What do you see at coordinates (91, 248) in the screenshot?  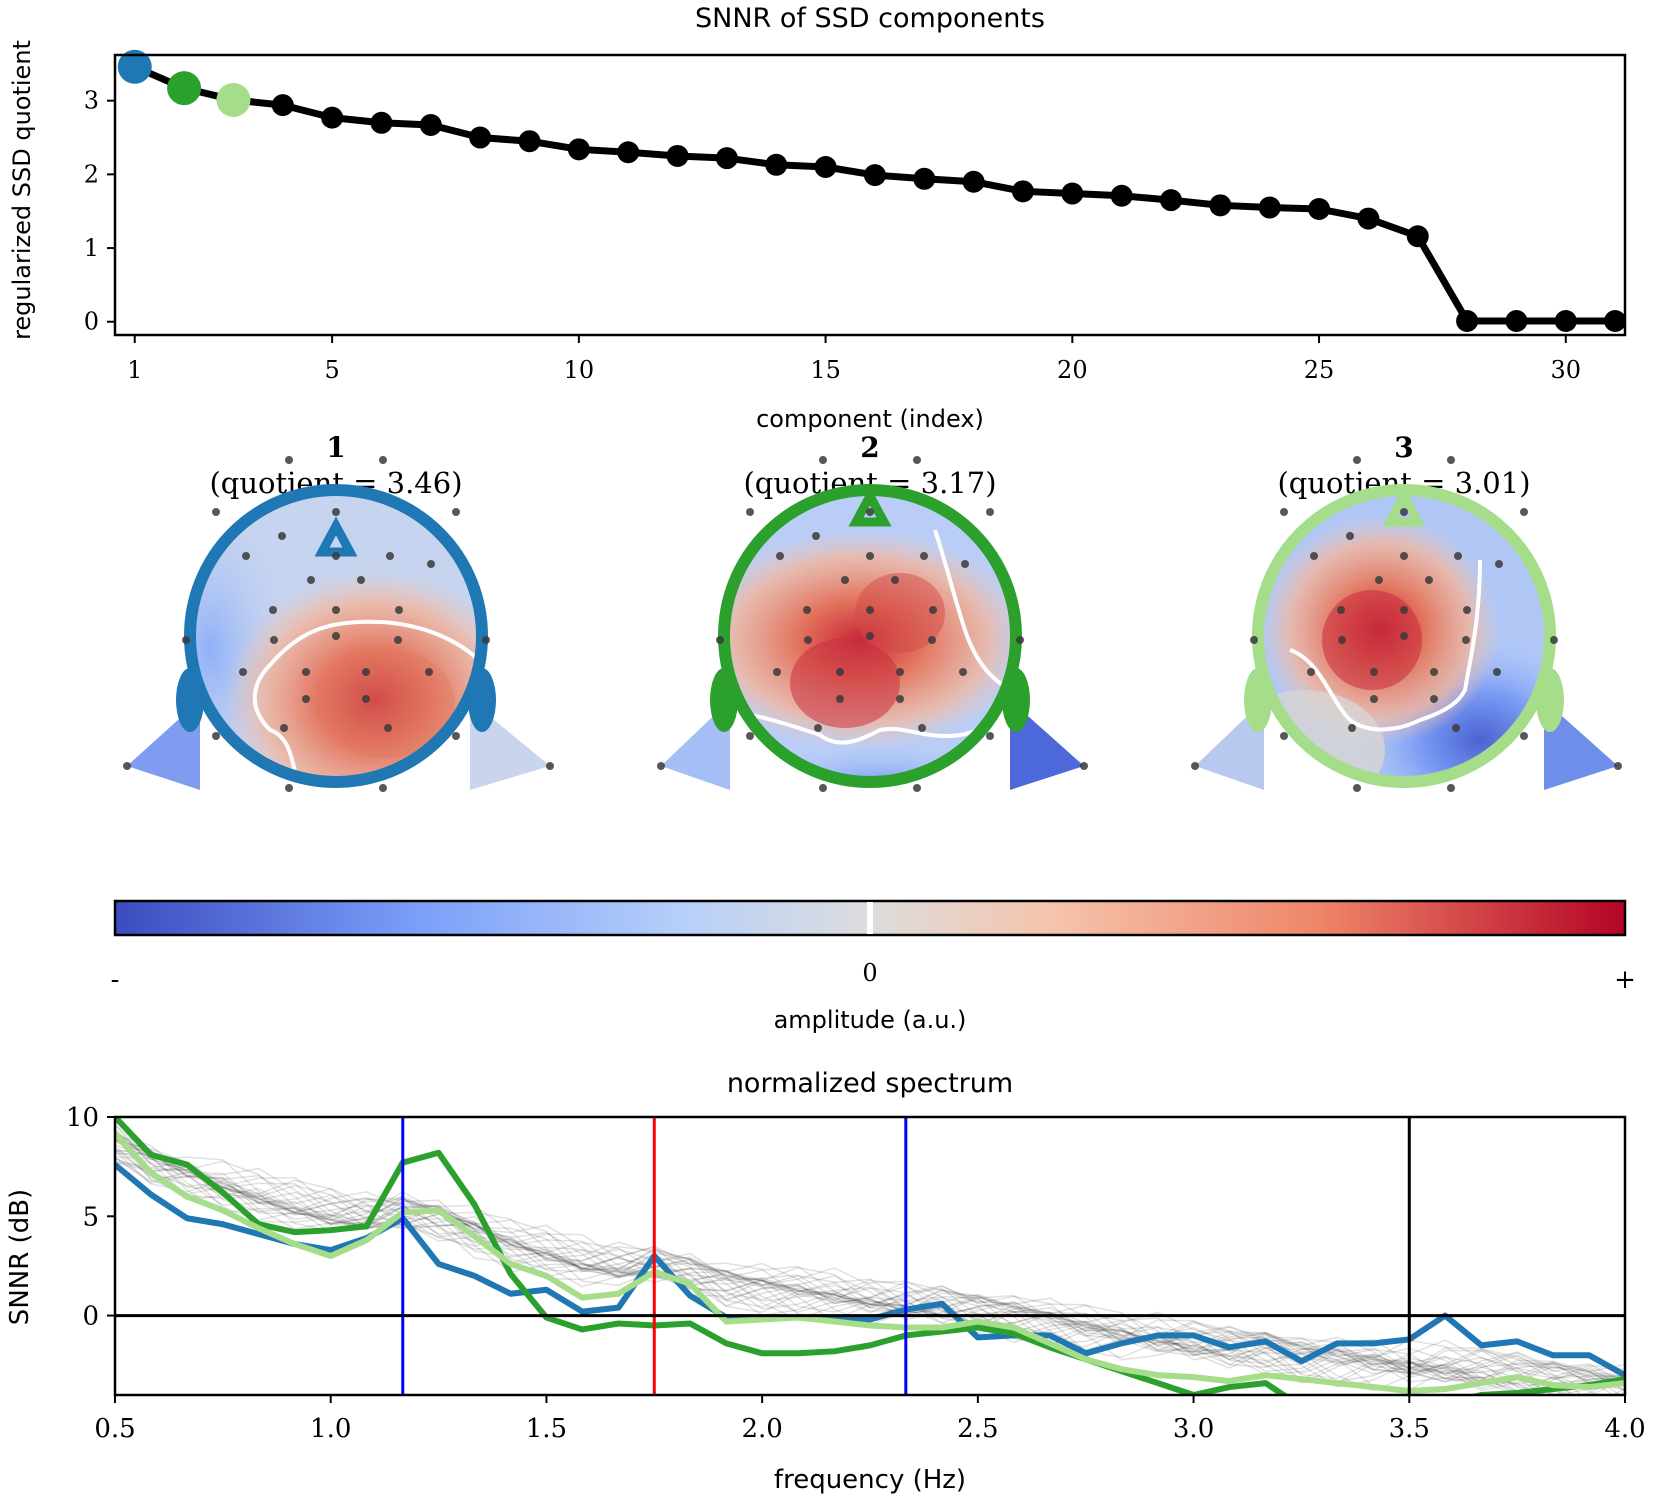 I see `top-y-tick-label: 1` at bounding box center [91, 248].